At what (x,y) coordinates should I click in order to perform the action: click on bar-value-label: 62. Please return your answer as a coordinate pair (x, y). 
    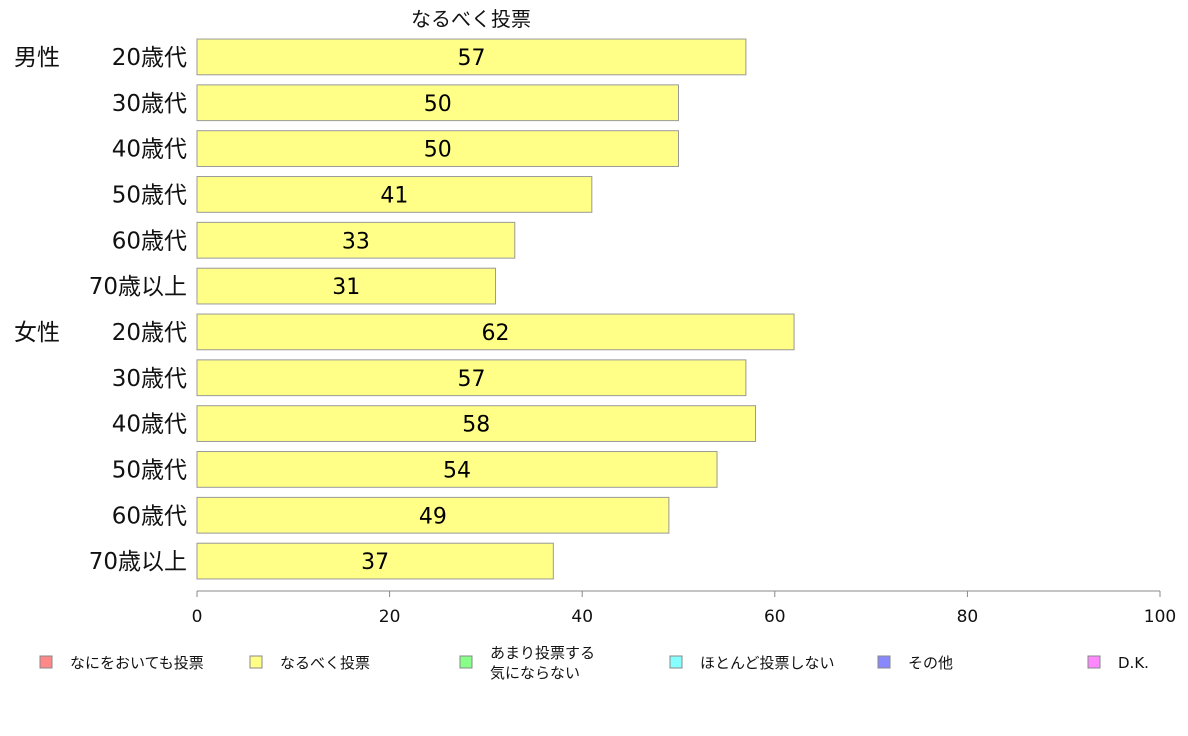
    Looking at the image, I should click on (496, 333).